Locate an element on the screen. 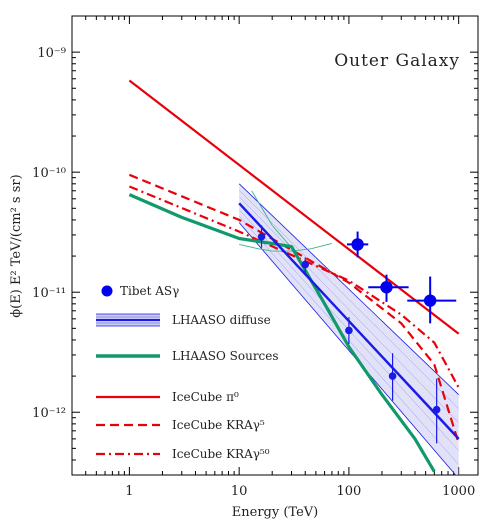 The width and height of the screenshot is (491, 526). chart-title: Outer Galaxy is located at coordinates (397, 61).